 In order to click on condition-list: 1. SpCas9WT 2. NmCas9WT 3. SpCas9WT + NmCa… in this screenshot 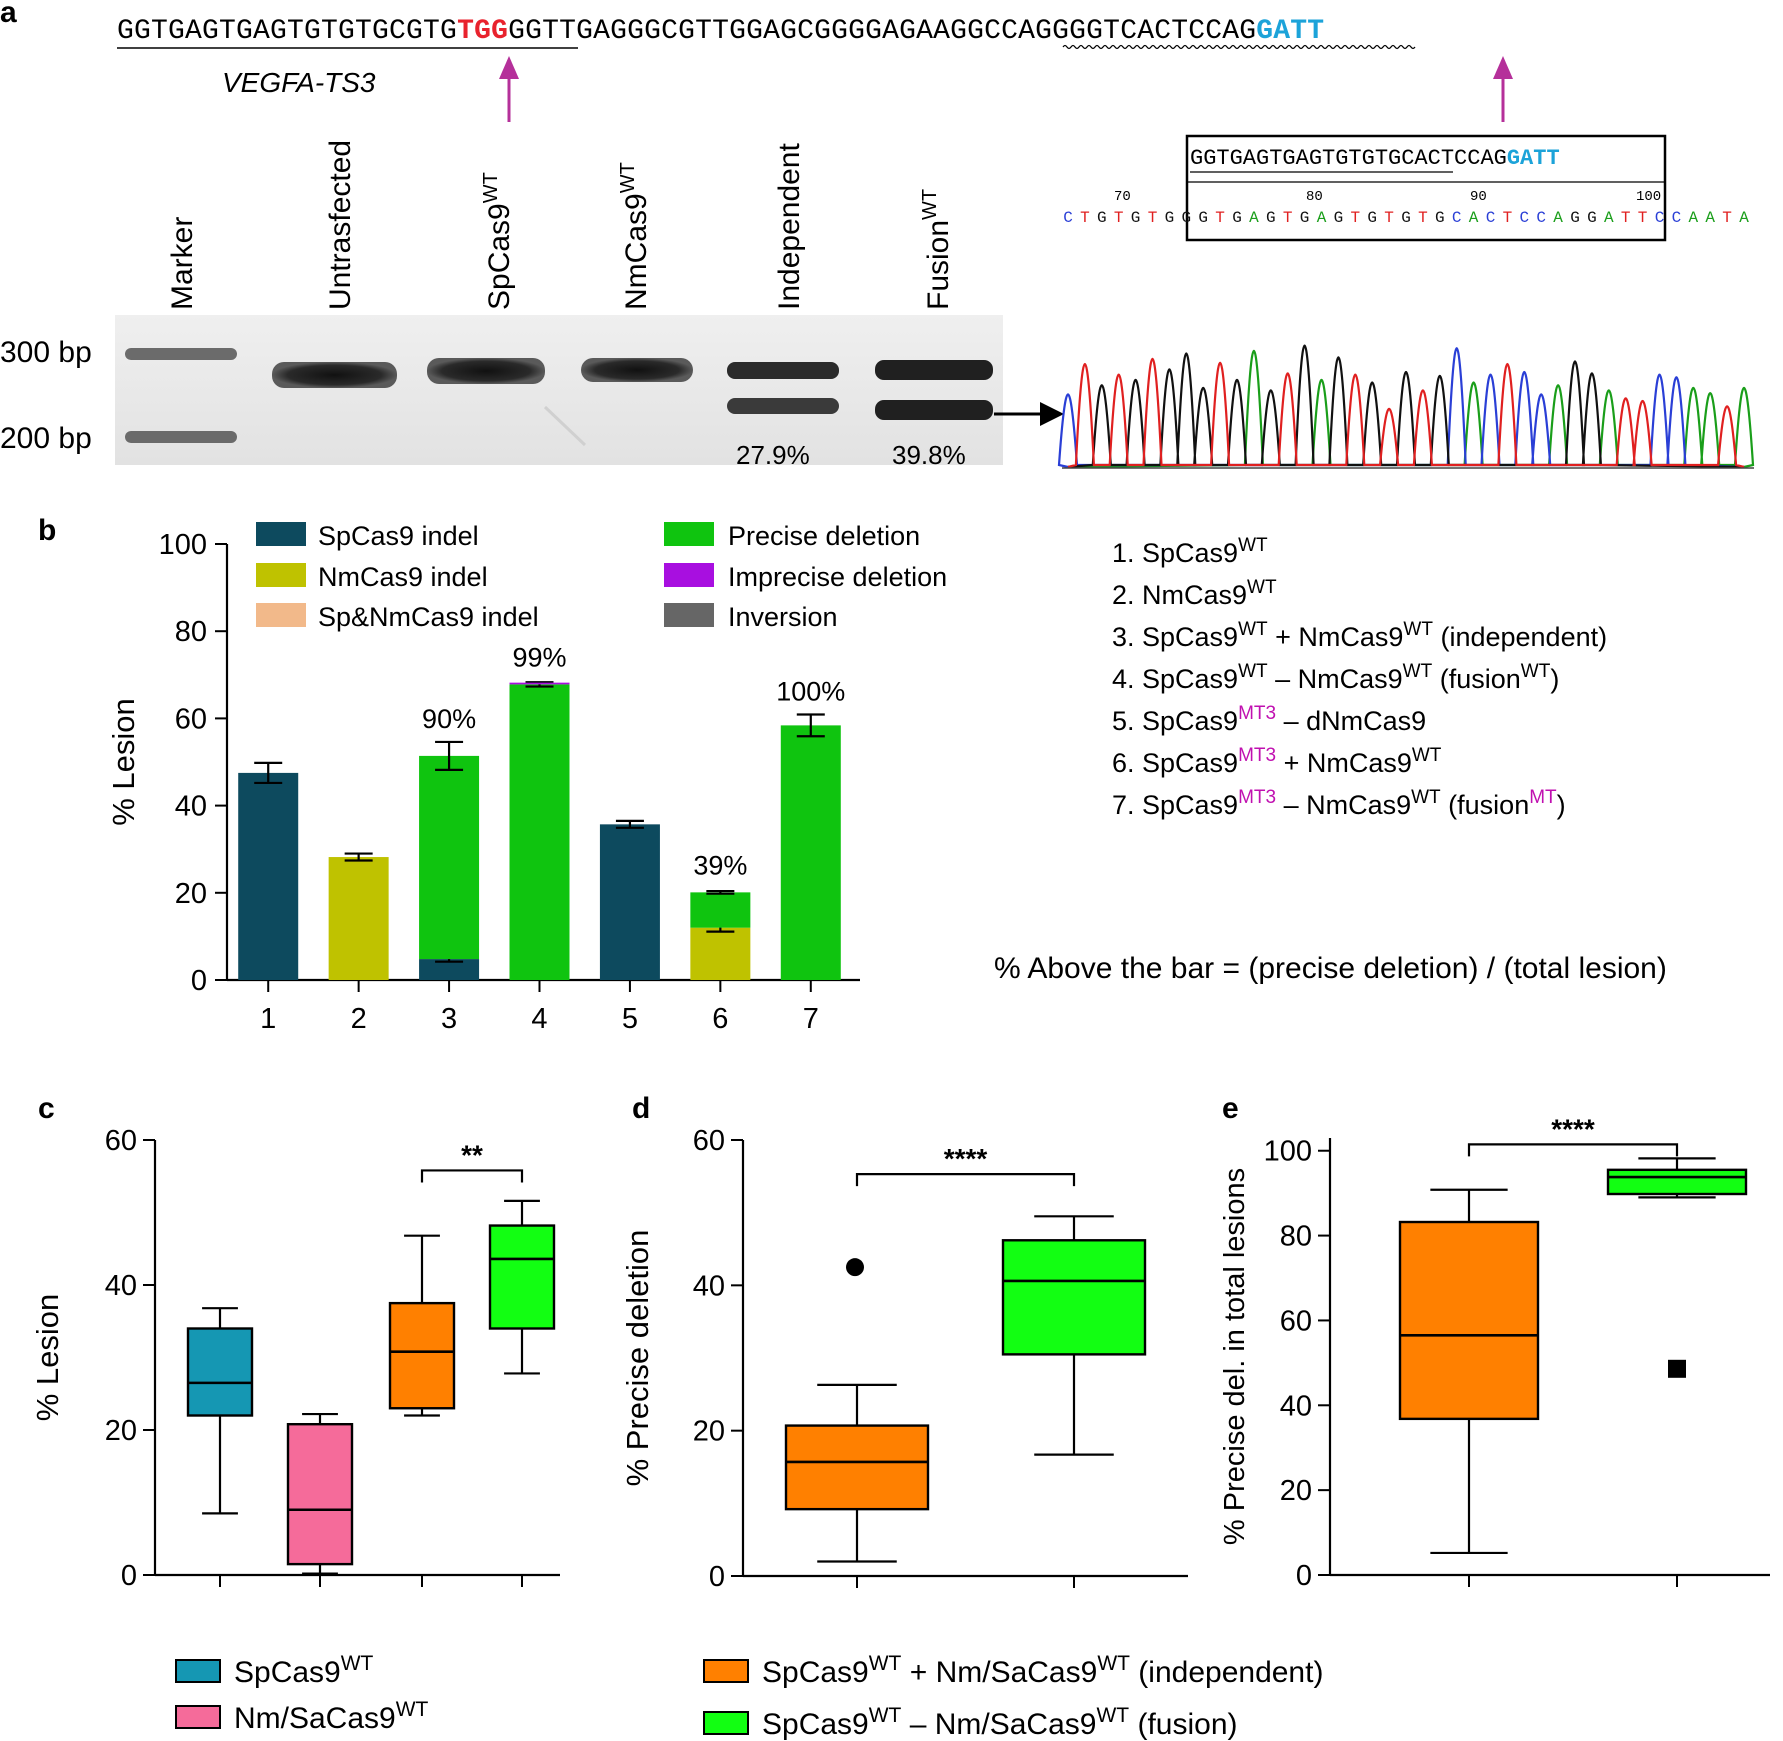, I will do `click(1359, 677)`.